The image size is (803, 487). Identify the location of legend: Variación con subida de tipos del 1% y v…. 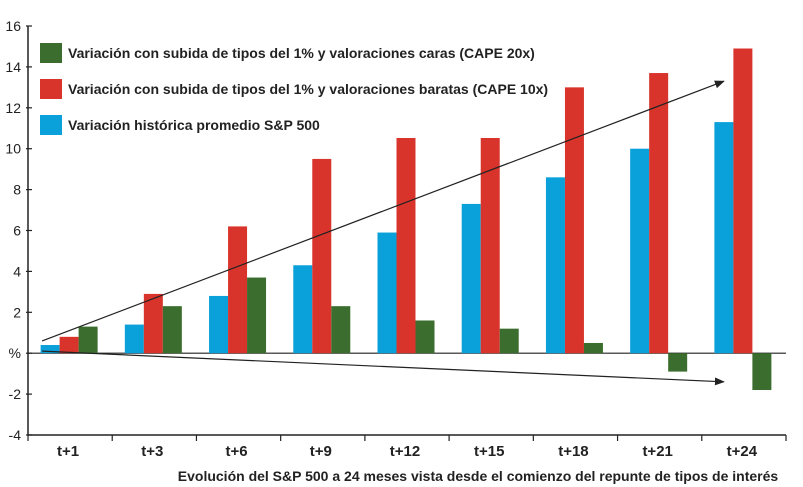
(293, 88).